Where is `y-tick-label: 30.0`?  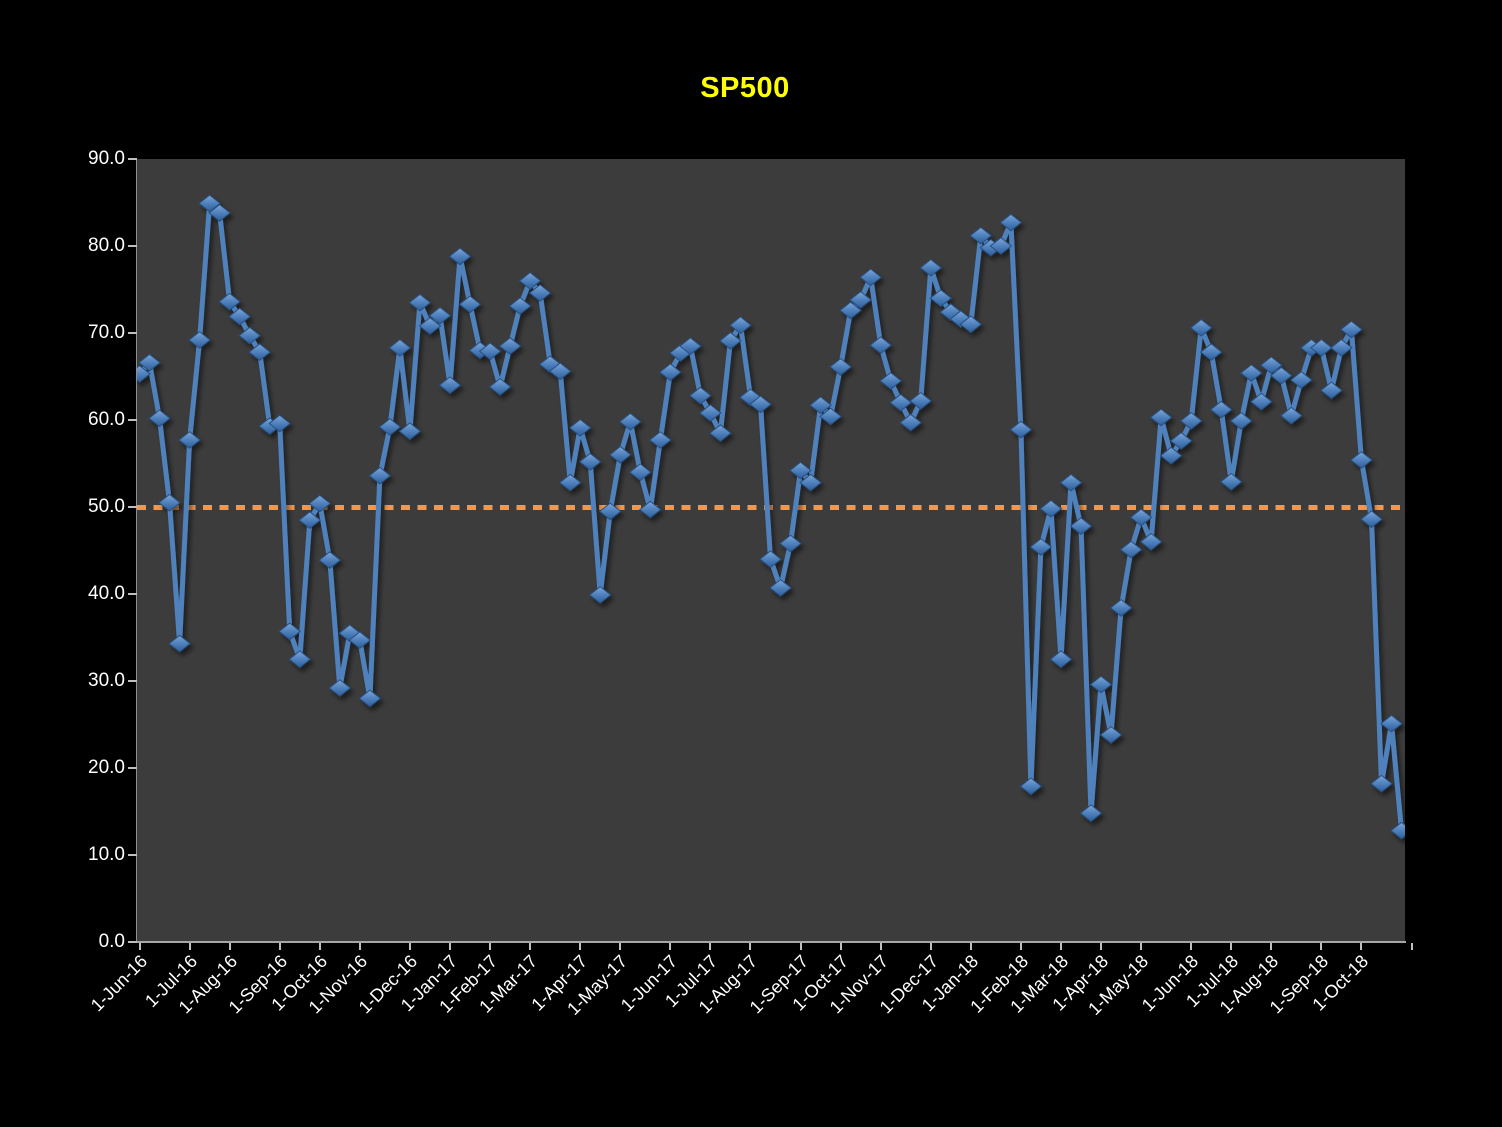
y-tick-label: 30.0 is located at coordinates (106, 680).